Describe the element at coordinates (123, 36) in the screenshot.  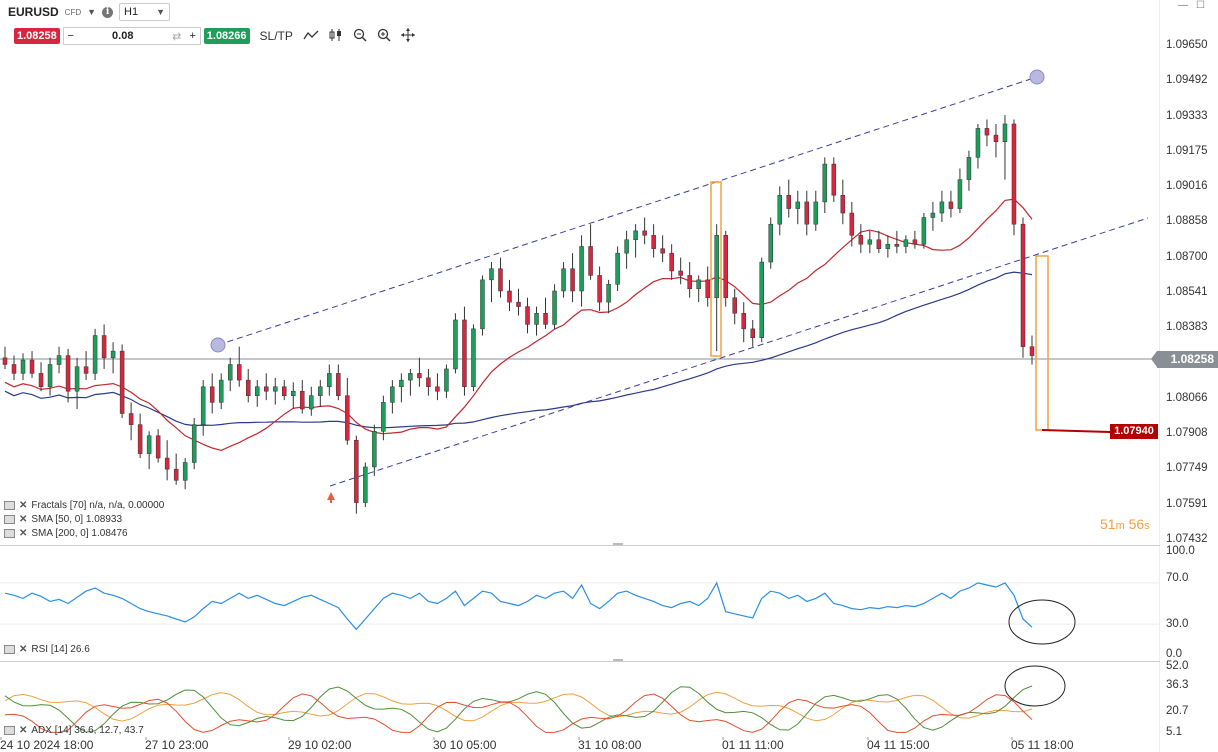
I see `quantity-input: 0.08` at that location.